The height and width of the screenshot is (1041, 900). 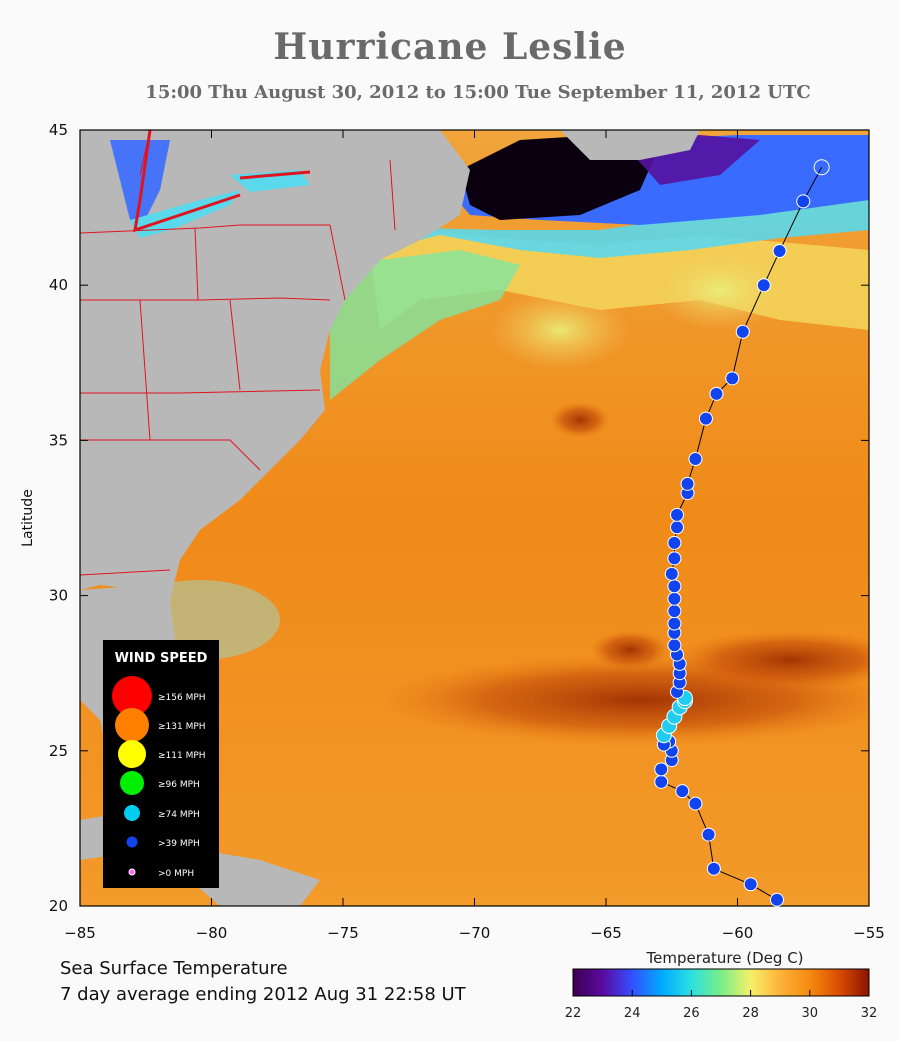 I want to click on colorbar-tick-label: 30, so click(x=810, y=1013).